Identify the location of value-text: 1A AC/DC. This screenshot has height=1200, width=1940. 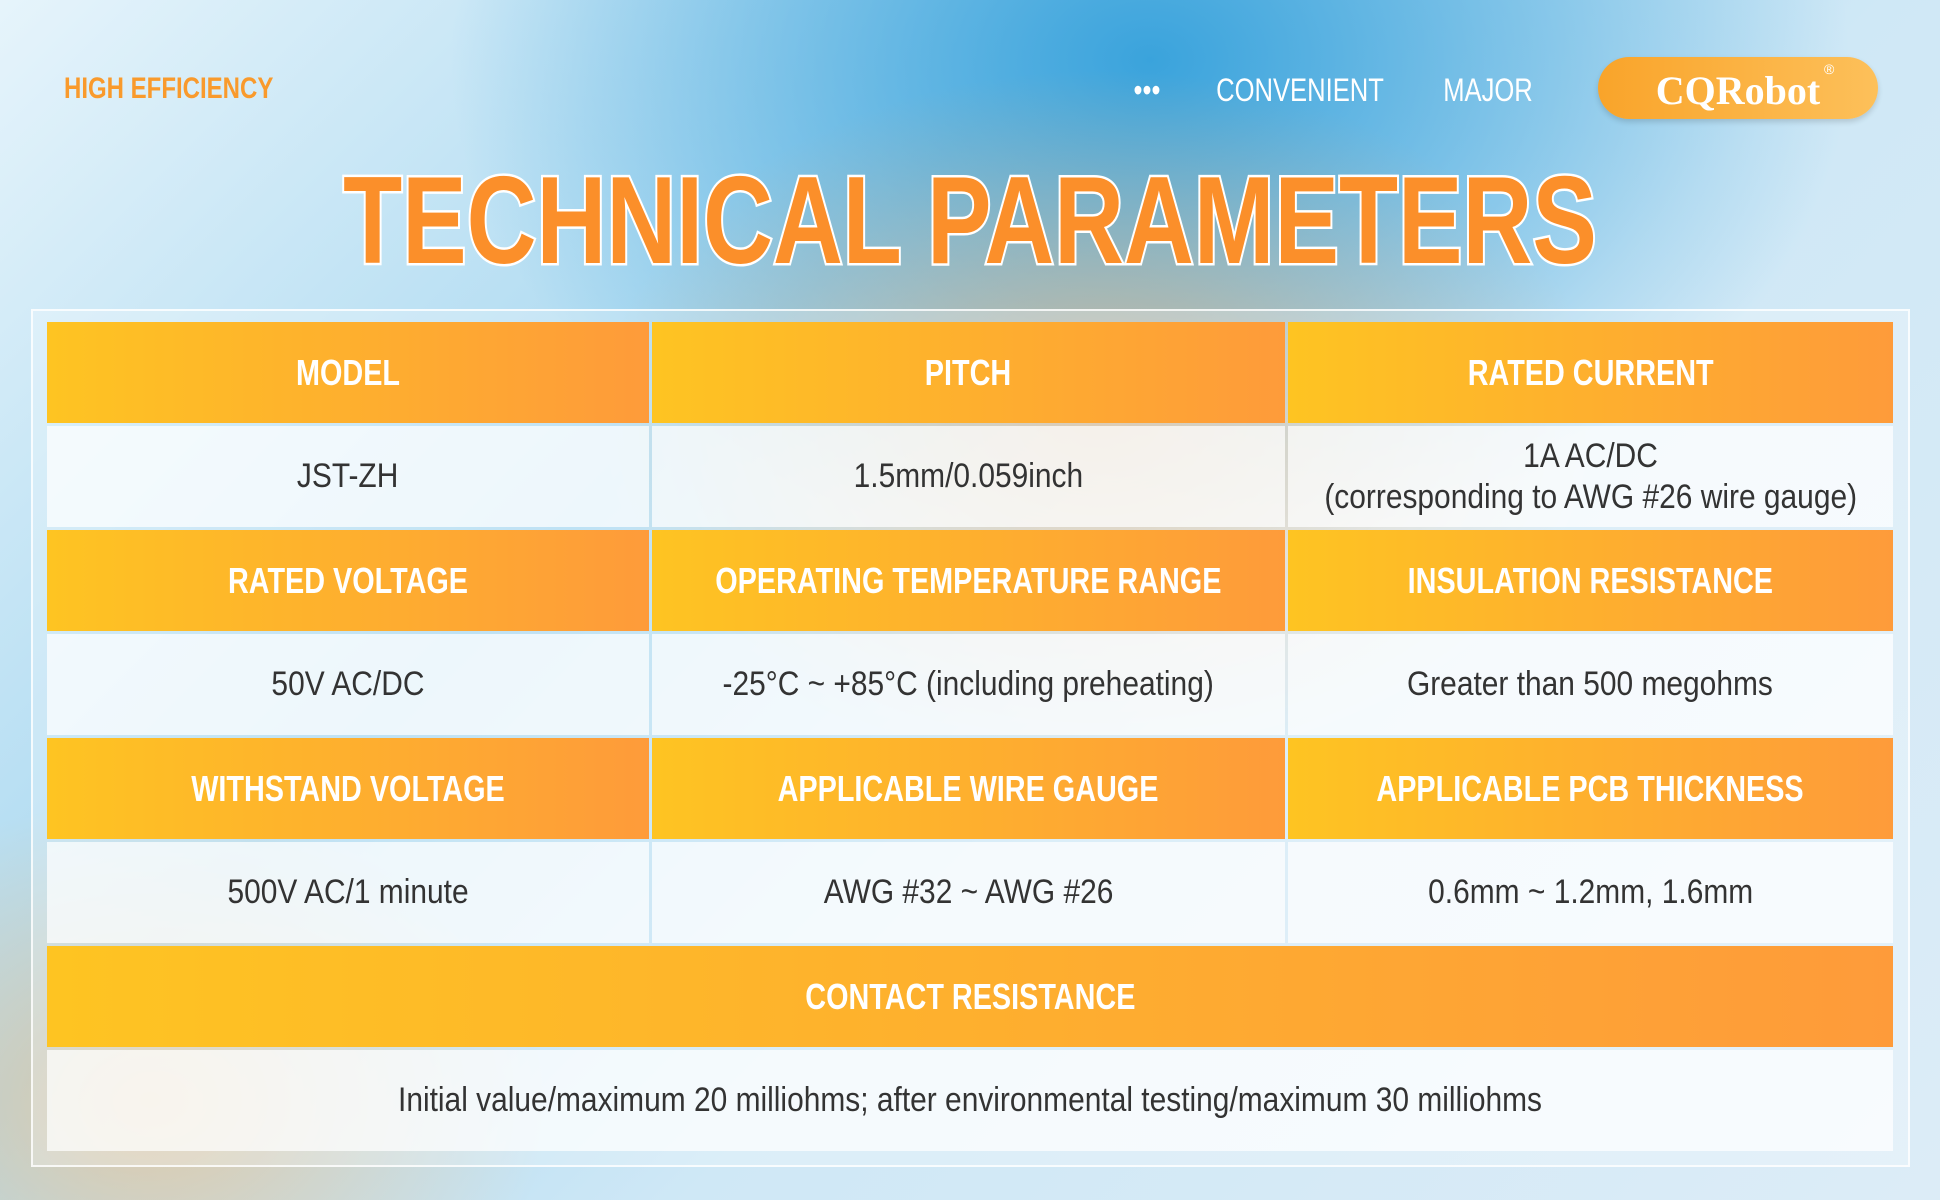
(1590, 455).